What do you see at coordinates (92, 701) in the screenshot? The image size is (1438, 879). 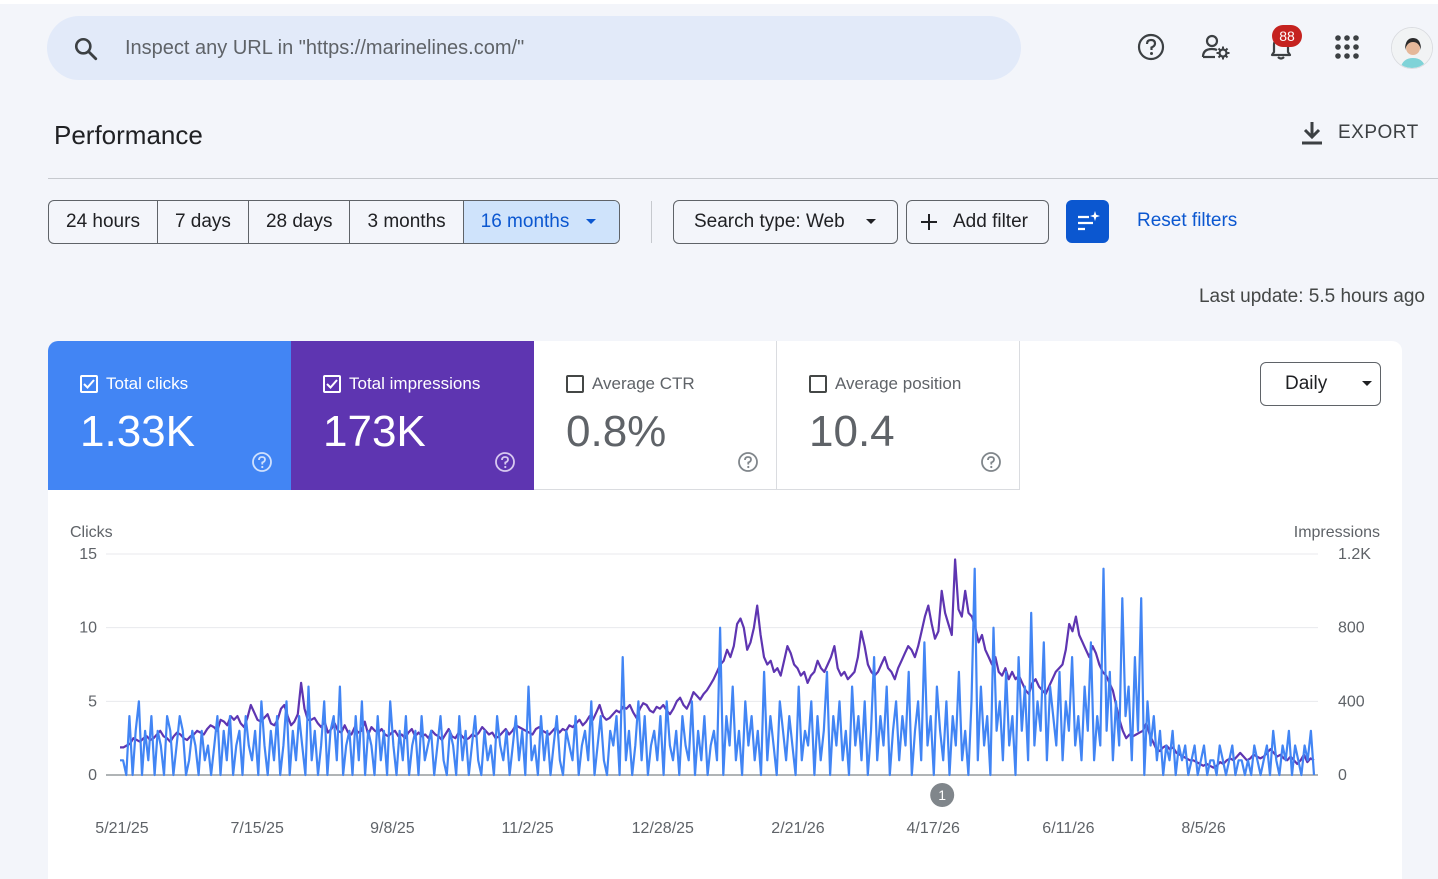 I see `left-tick-label: 5` at bounding box center [92, 701].